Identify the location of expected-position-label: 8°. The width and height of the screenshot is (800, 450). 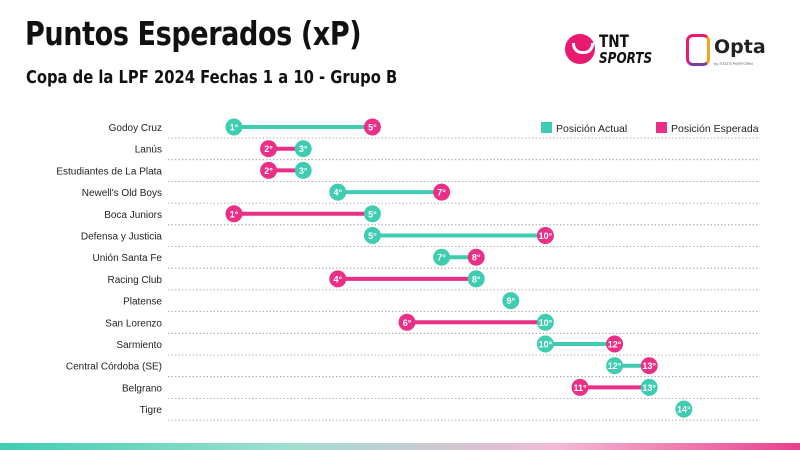
(476, 258).